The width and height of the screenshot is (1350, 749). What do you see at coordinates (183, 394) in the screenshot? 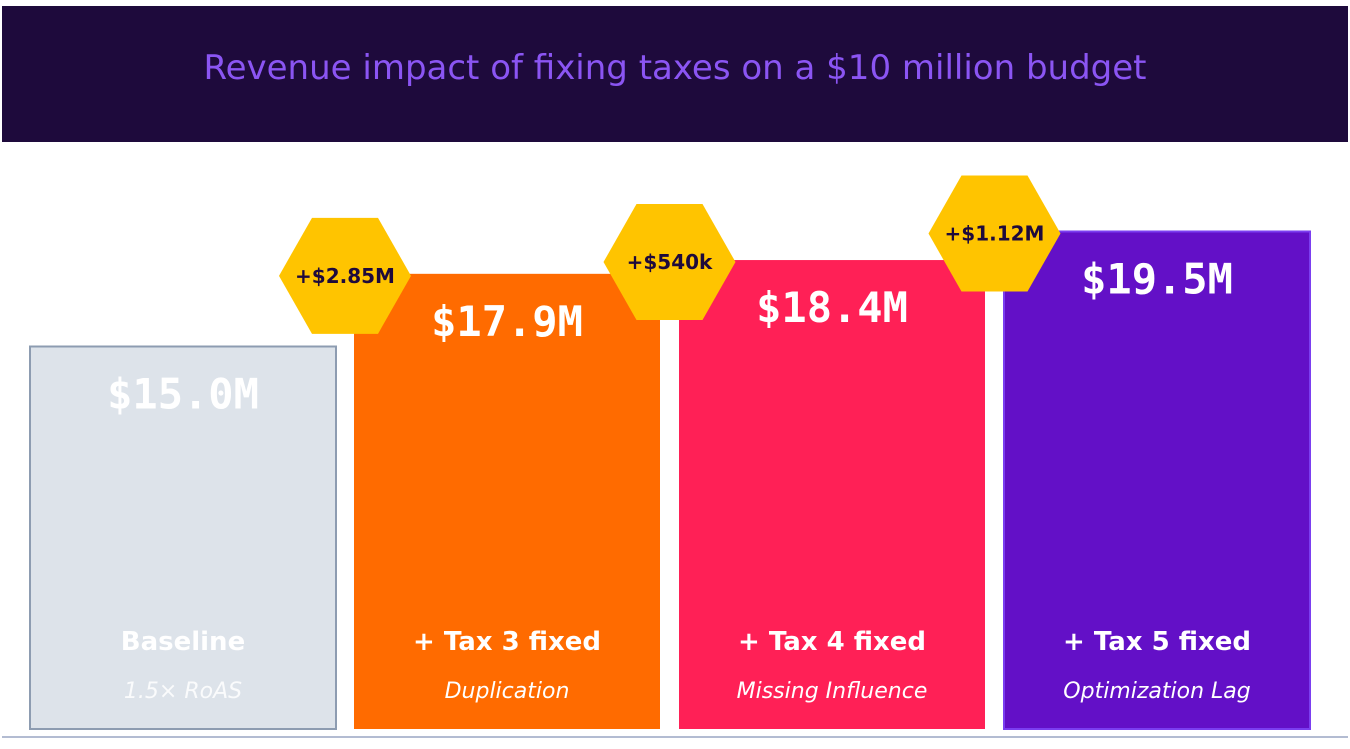
I see `value-label-1: $15.0M` at bounding box center [183, 394].